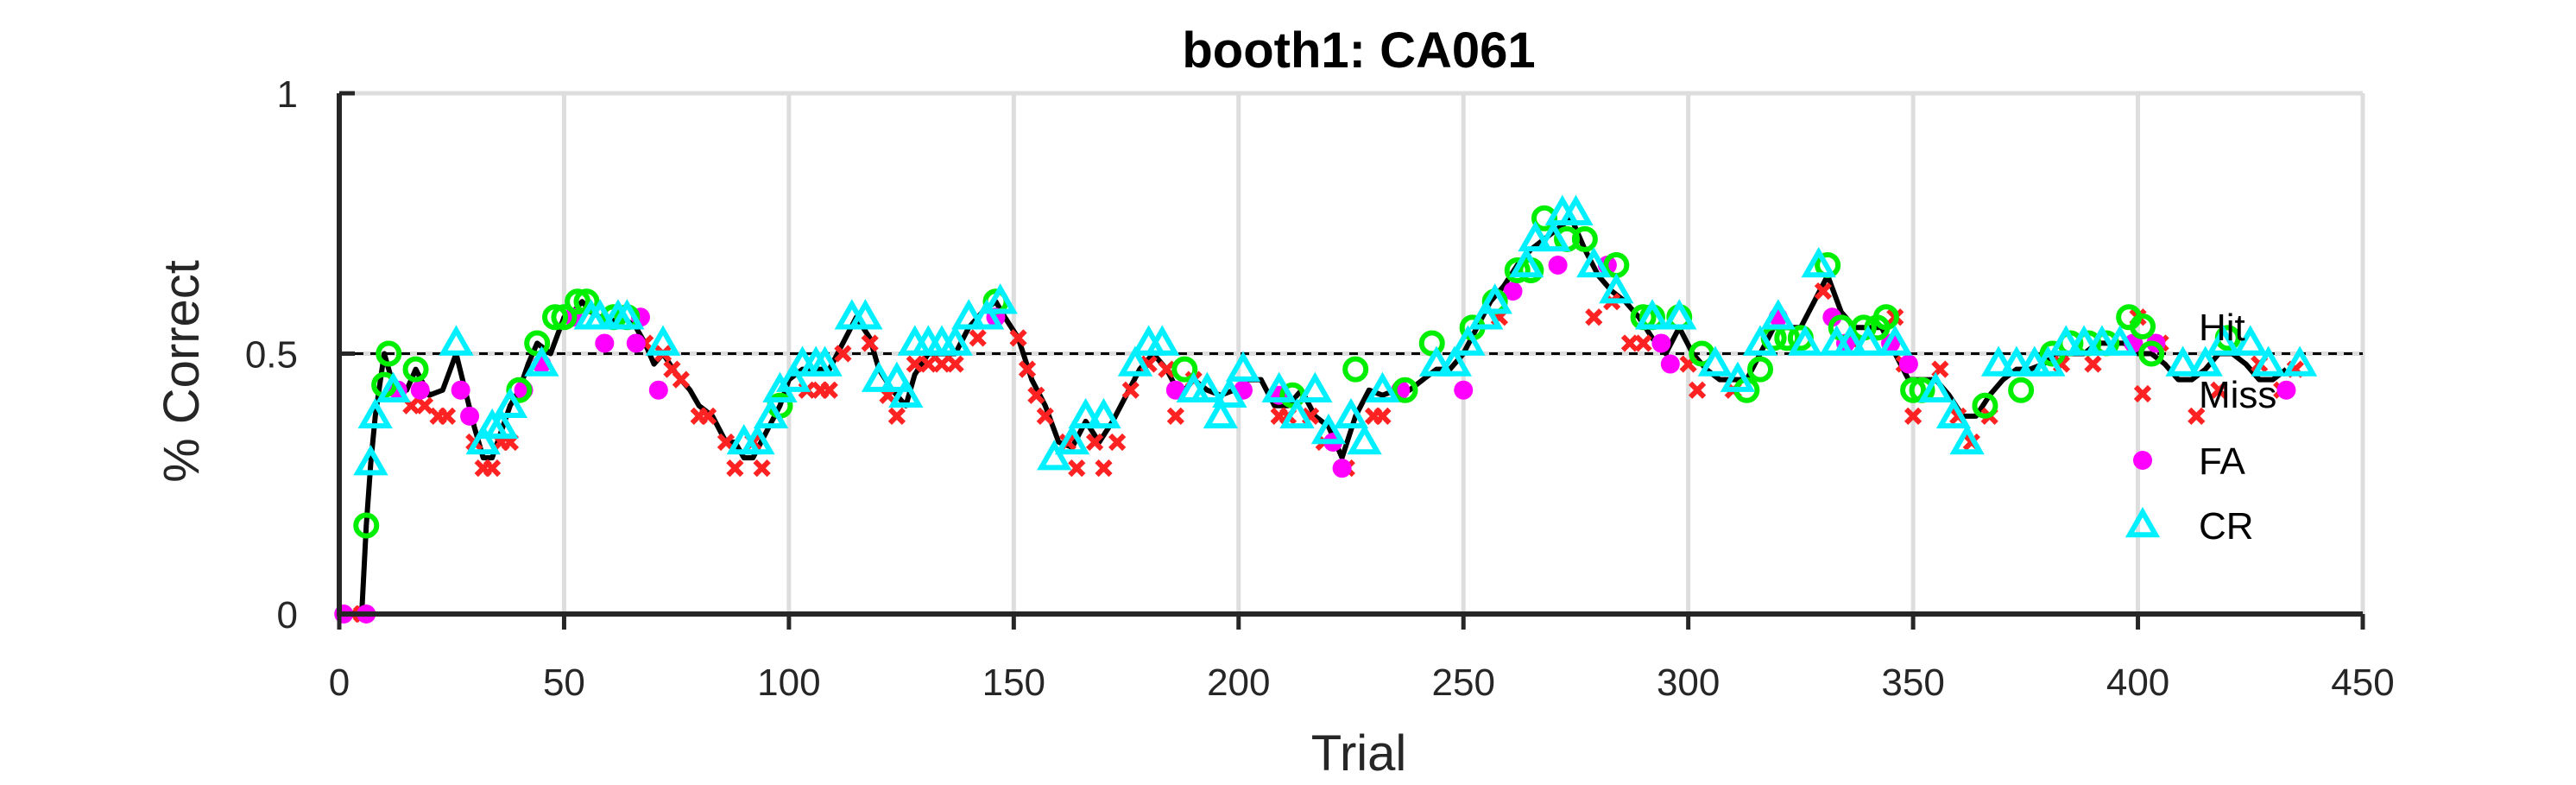 This screenshot has width=2576, height=785. I want to click on x-tick-labels: 0 50 100 150 200 250 300 350 400 450, so click(1362, 683).